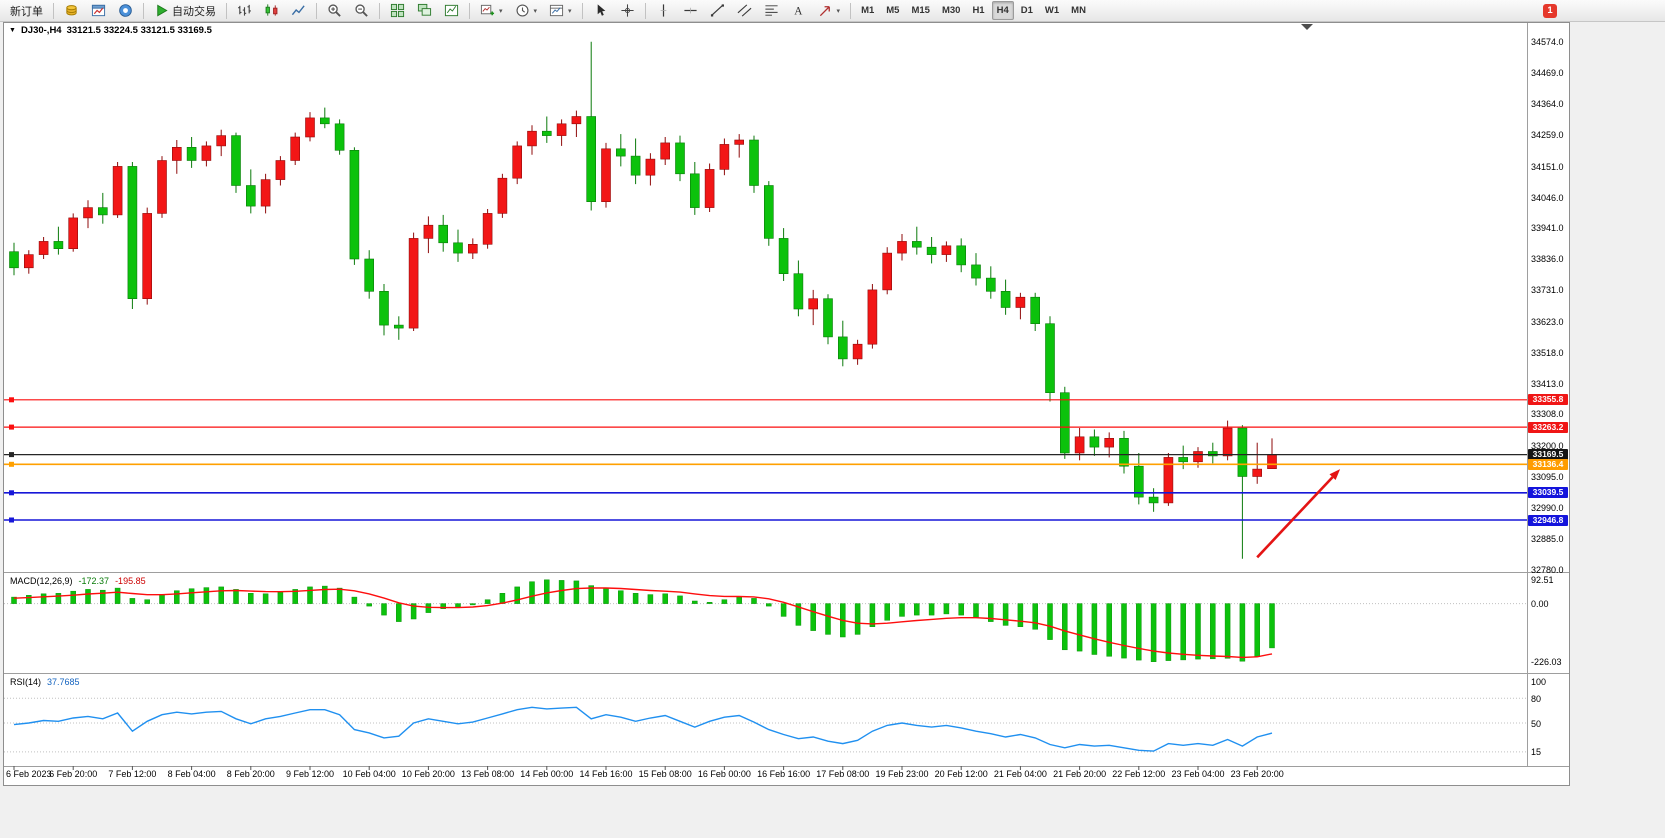  What do you see at coordinates (1550, 11) in the screenshot?
I see `notification-badge: 1` at bounding box center [1550, 11].